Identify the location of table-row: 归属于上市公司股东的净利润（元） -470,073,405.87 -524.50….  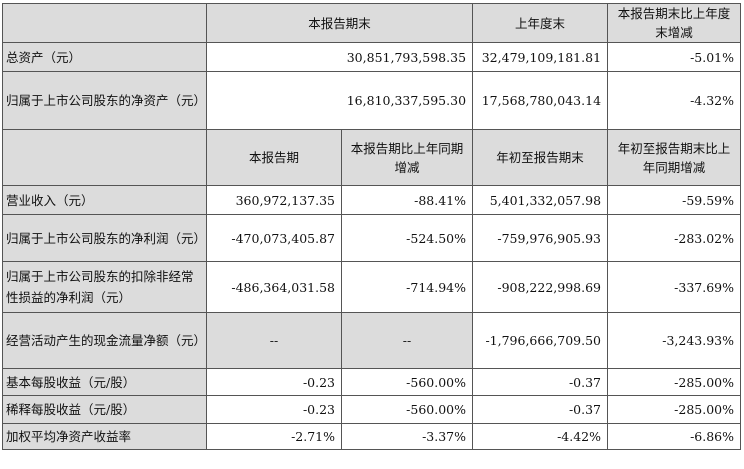
(372, 238).